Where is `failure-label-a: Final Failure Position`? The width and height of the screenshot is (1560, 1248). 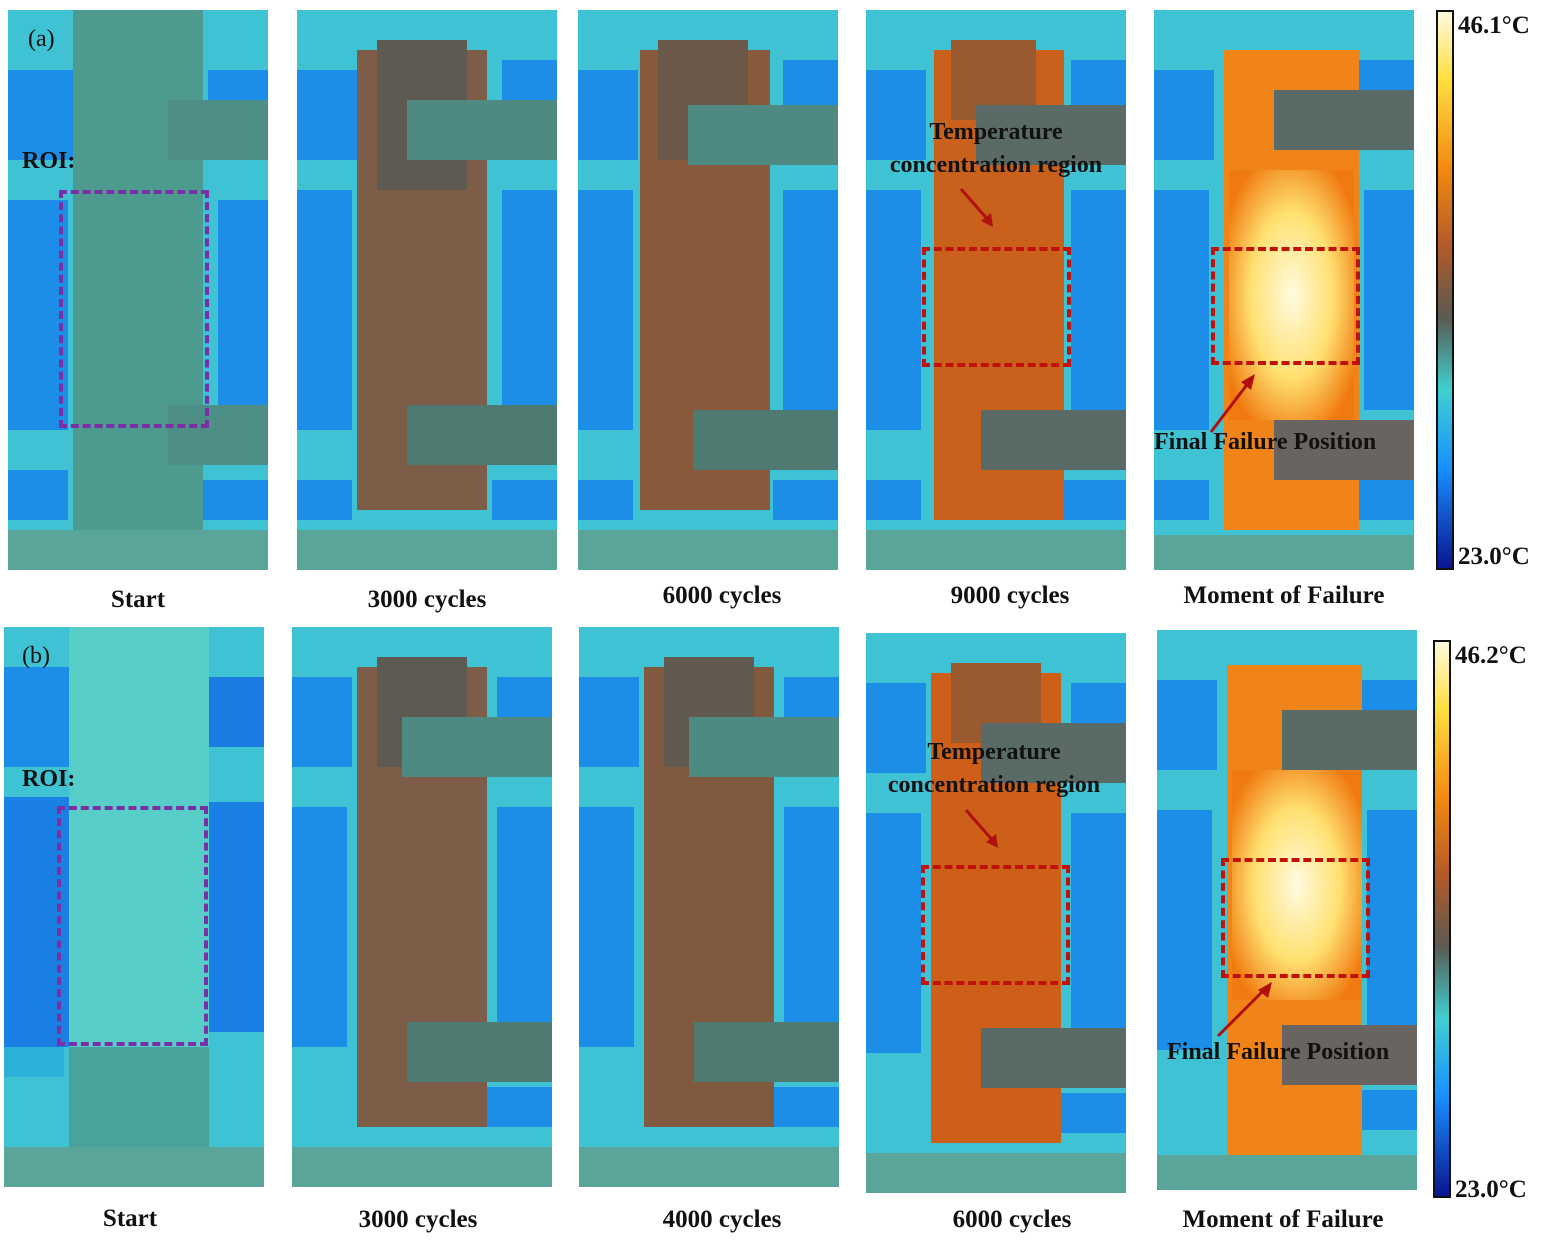
failure-label-a: Final Failure Position is located at coordinates (1265, 442).